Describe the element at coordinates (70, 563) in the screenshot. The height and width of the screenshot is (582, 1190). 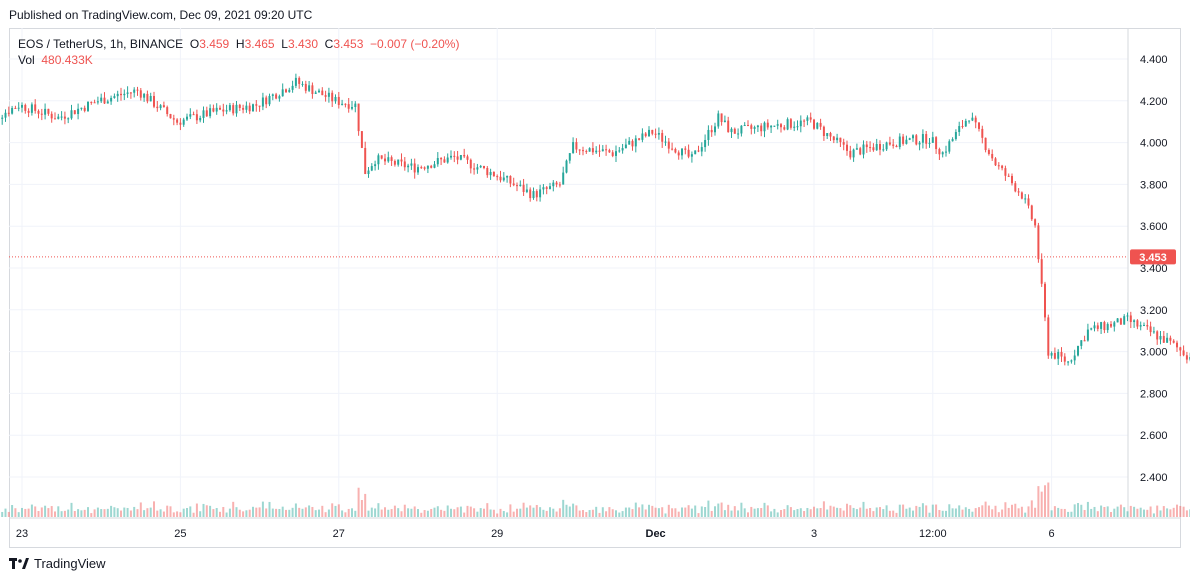
I see `footer-brand: TradingView` at that location.